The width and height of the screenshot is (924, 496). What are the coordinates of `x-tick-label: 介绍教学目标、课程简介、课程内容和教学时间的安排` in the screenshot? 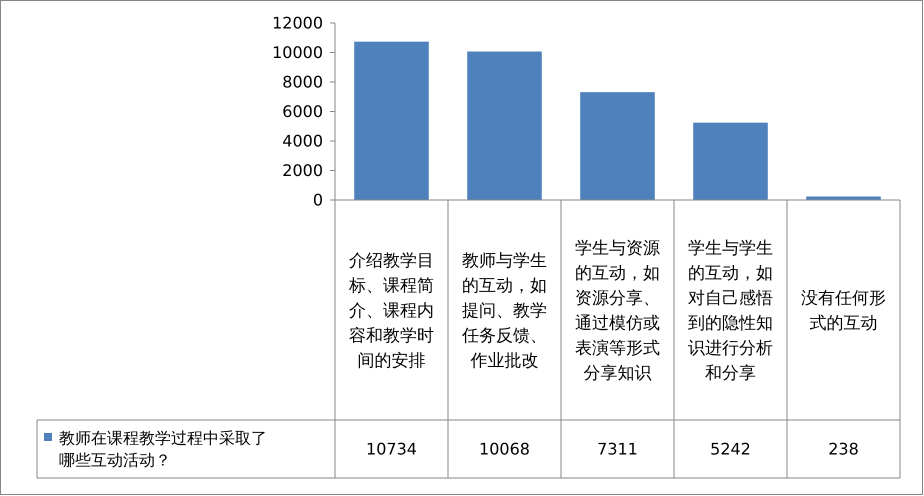 It's located at (391, 310).